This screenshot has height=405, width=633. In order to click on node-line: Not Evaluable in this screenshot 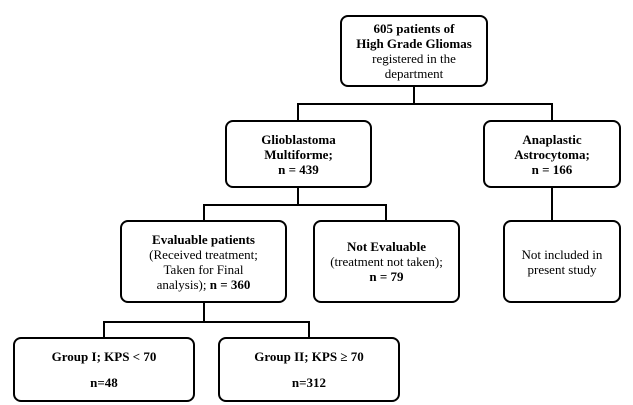, I will do `click(386, 246)`.